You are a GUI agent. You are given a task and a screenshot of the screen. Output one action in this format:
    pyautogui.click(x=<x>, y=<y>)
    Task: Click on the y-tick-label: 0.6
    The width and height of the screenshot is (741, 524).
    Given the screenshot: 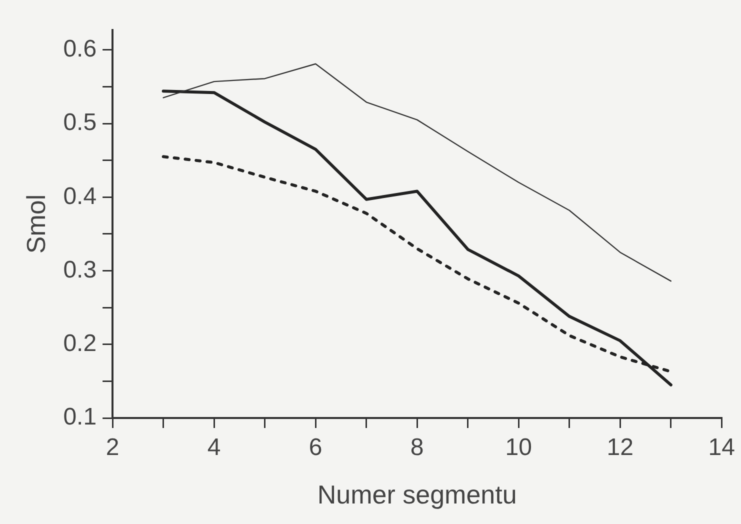 What is the action you would take?
    pyautogui.click(x=80, y=49)
    